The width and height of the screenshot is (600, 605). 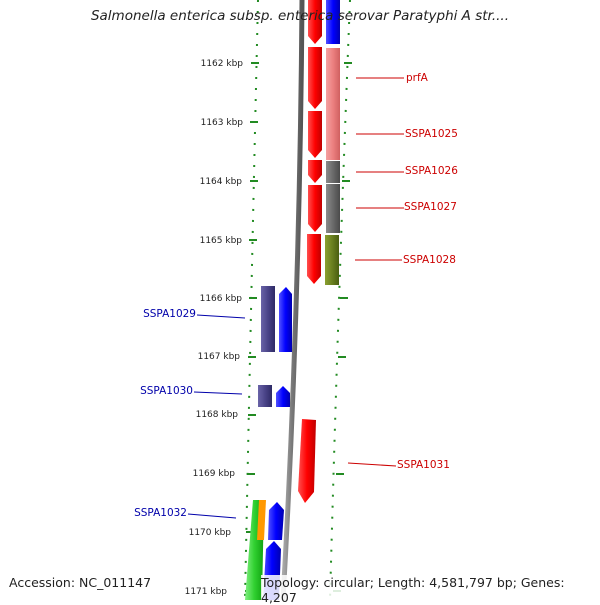 I want to click on cds-arrow-SSPA1027, so click(x=315, y=208).